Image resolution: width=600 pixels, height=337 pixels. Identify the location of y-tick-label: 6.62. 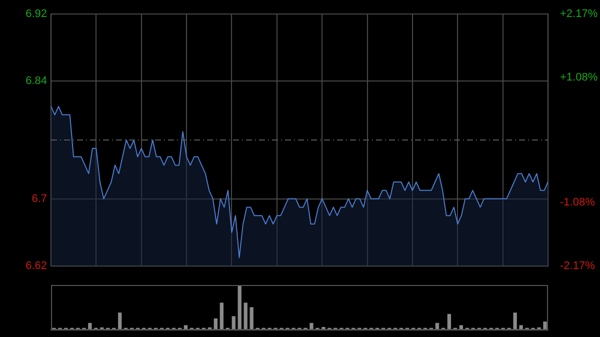
(36, 266).